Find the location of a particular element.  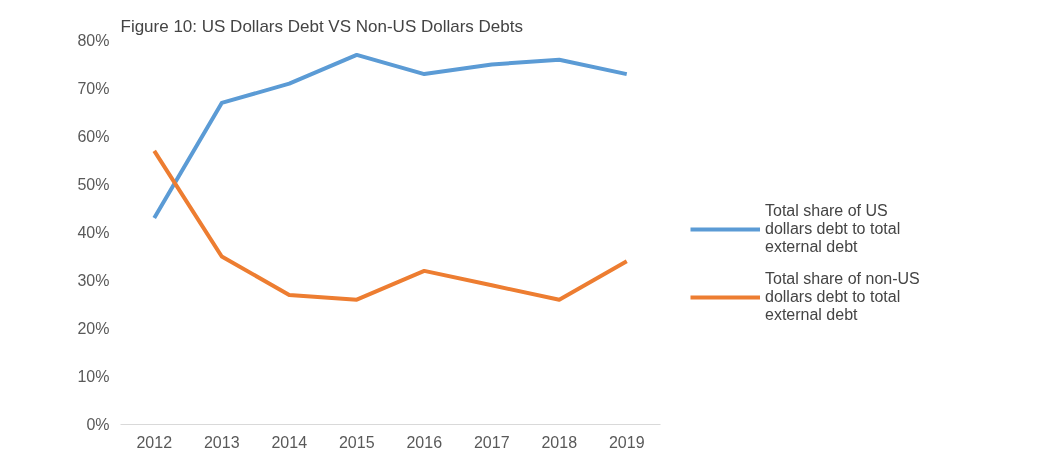

x-tick-label: 2014 is located at coordinates (289, 442).